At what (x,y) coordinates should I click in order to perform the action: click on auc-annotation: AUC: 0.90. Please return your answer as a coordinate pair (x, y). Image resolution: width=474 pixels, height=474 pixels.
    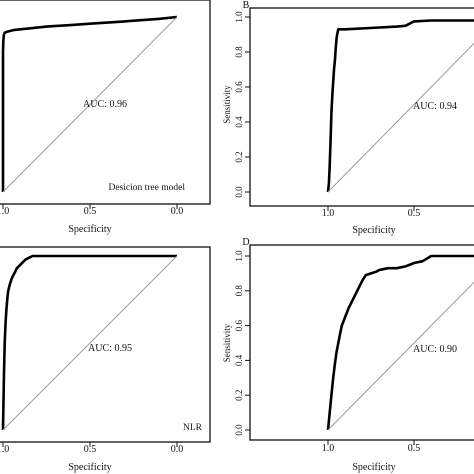
    Looking at the image, I should click on (435, 349).